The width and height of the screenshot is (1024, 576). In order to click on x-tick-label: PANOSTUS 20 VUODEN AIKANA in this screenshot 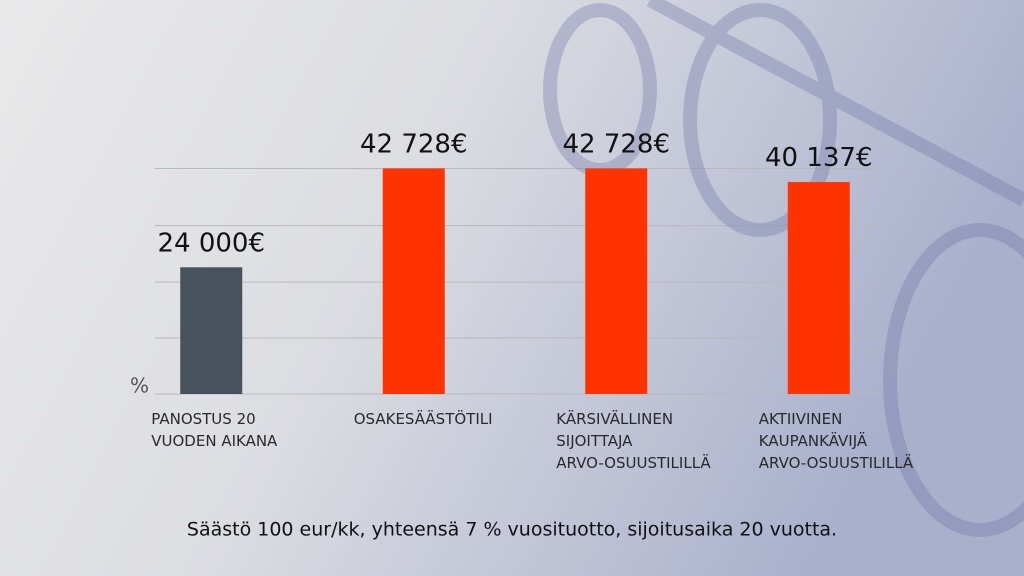, I will do `click(214, 430)`.